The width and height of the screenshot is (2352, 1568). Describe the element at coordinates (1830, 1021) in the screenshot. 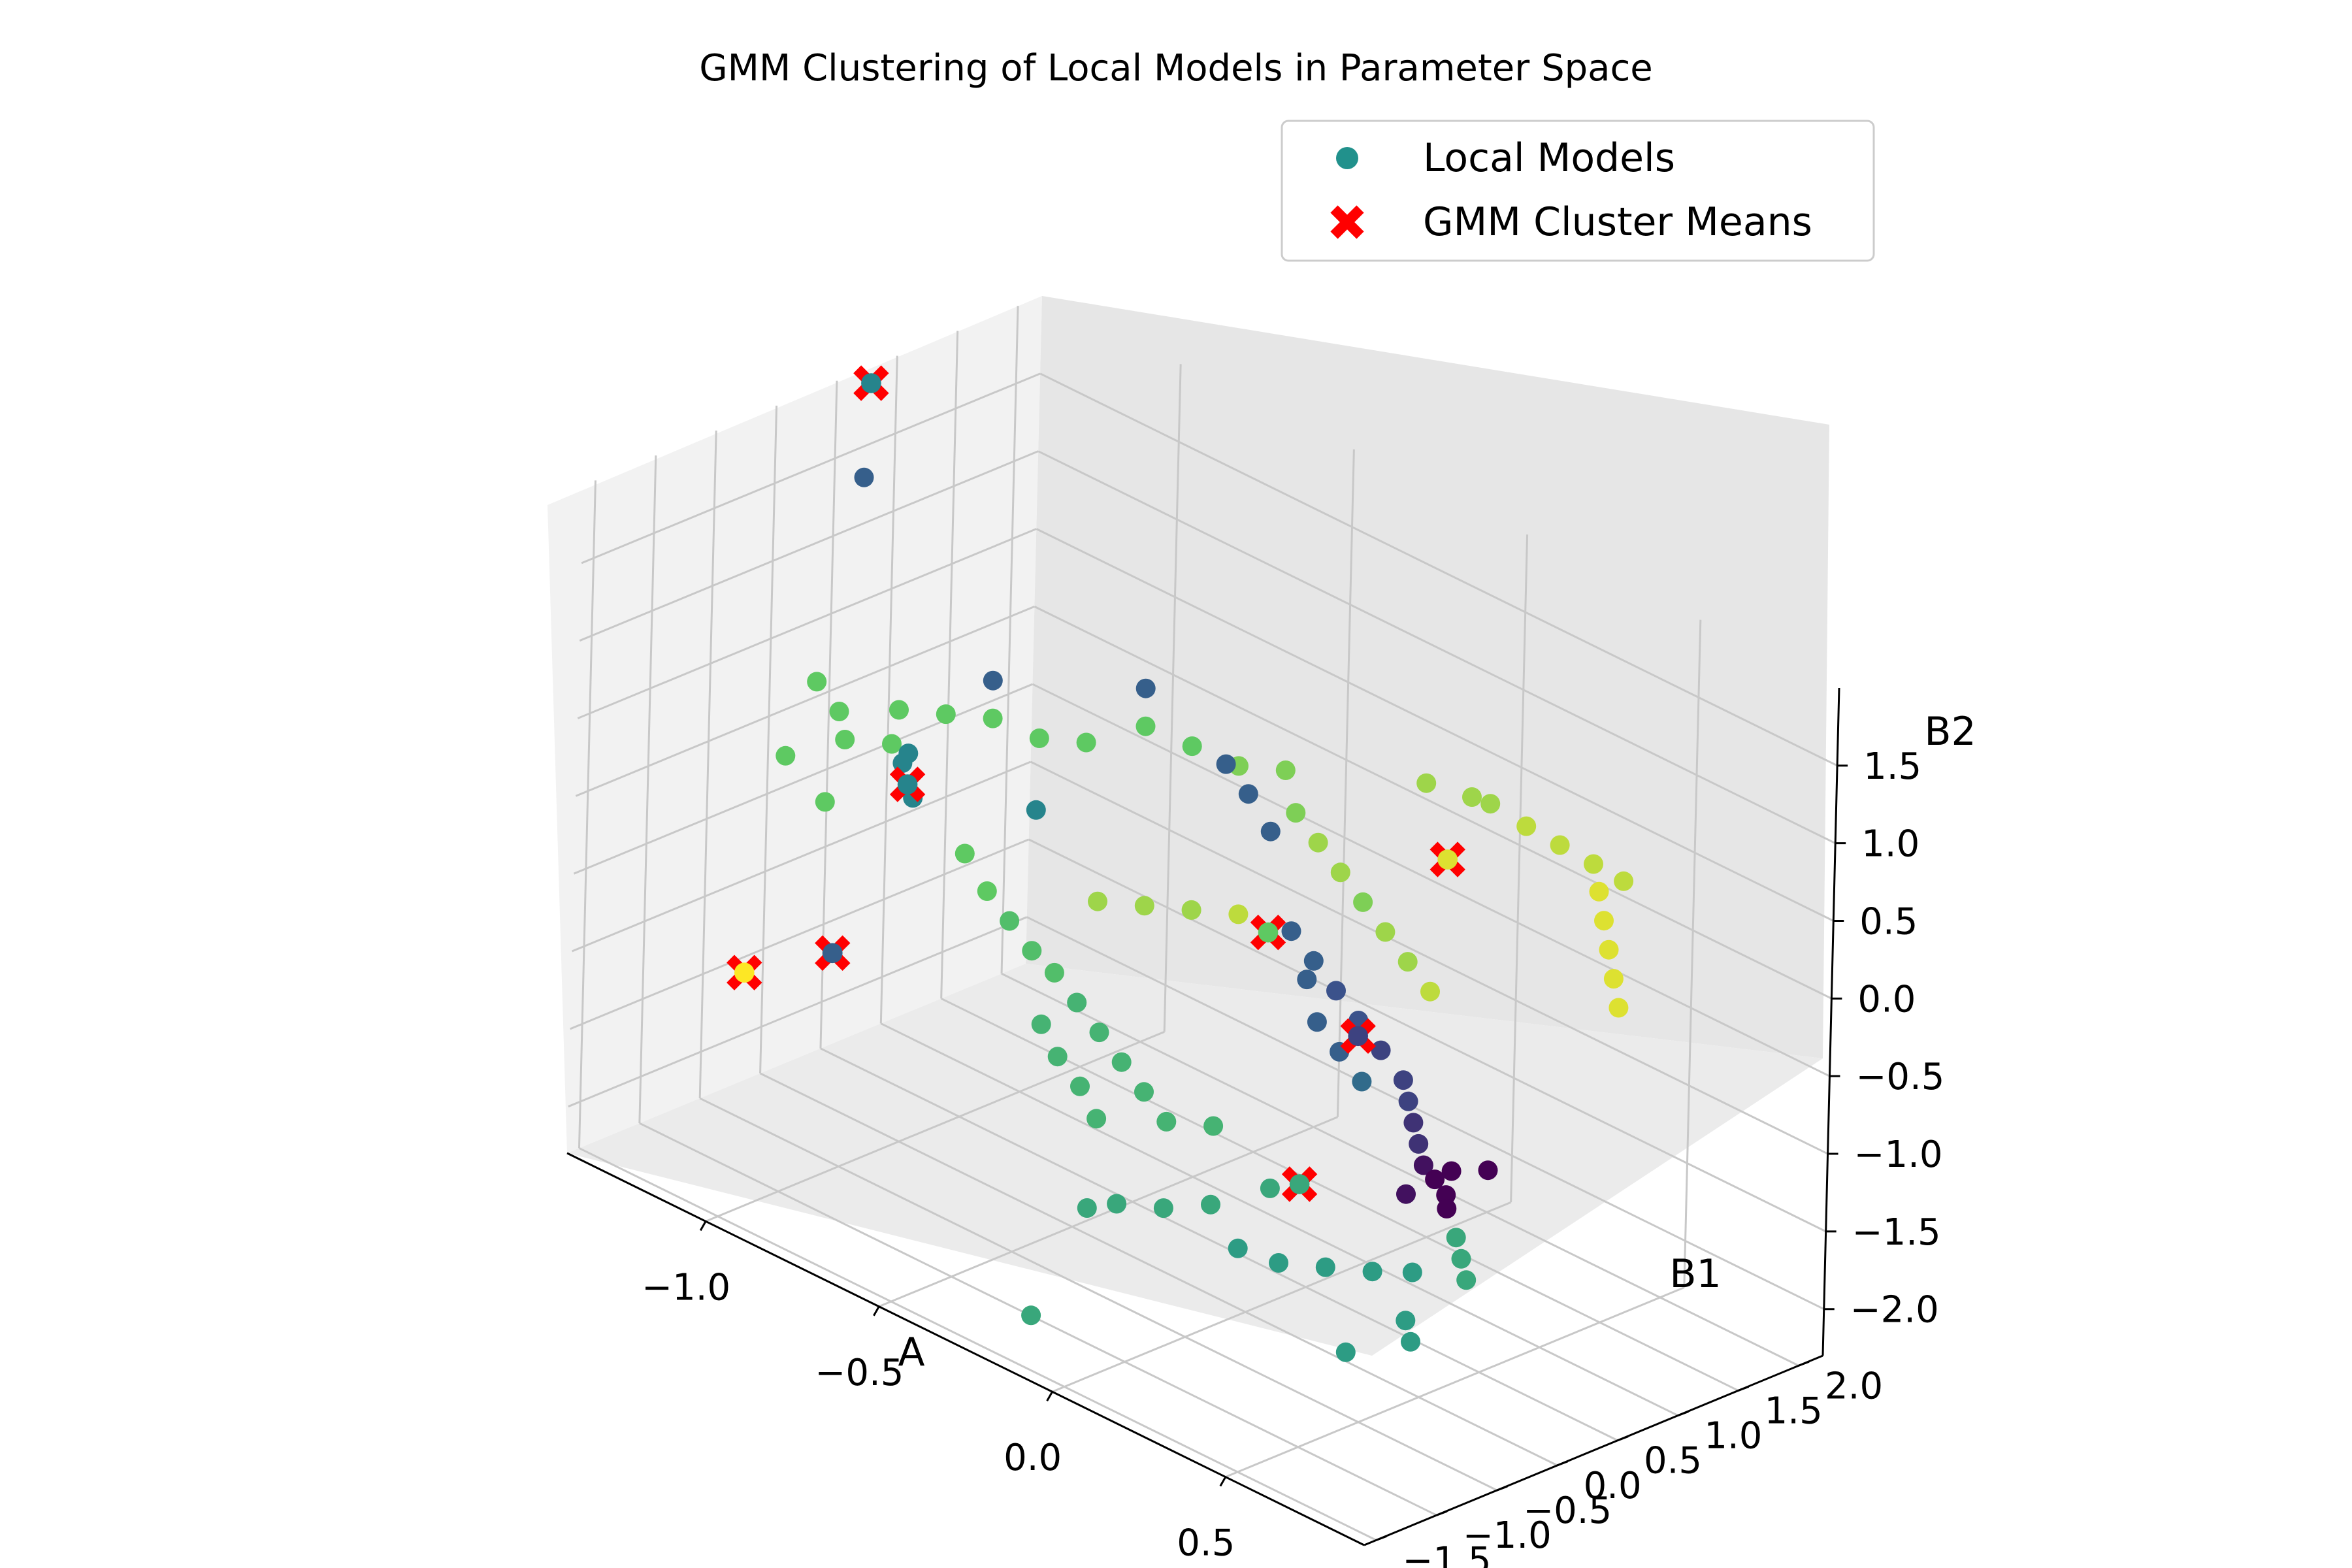

I see `z-axis-line` at that location.